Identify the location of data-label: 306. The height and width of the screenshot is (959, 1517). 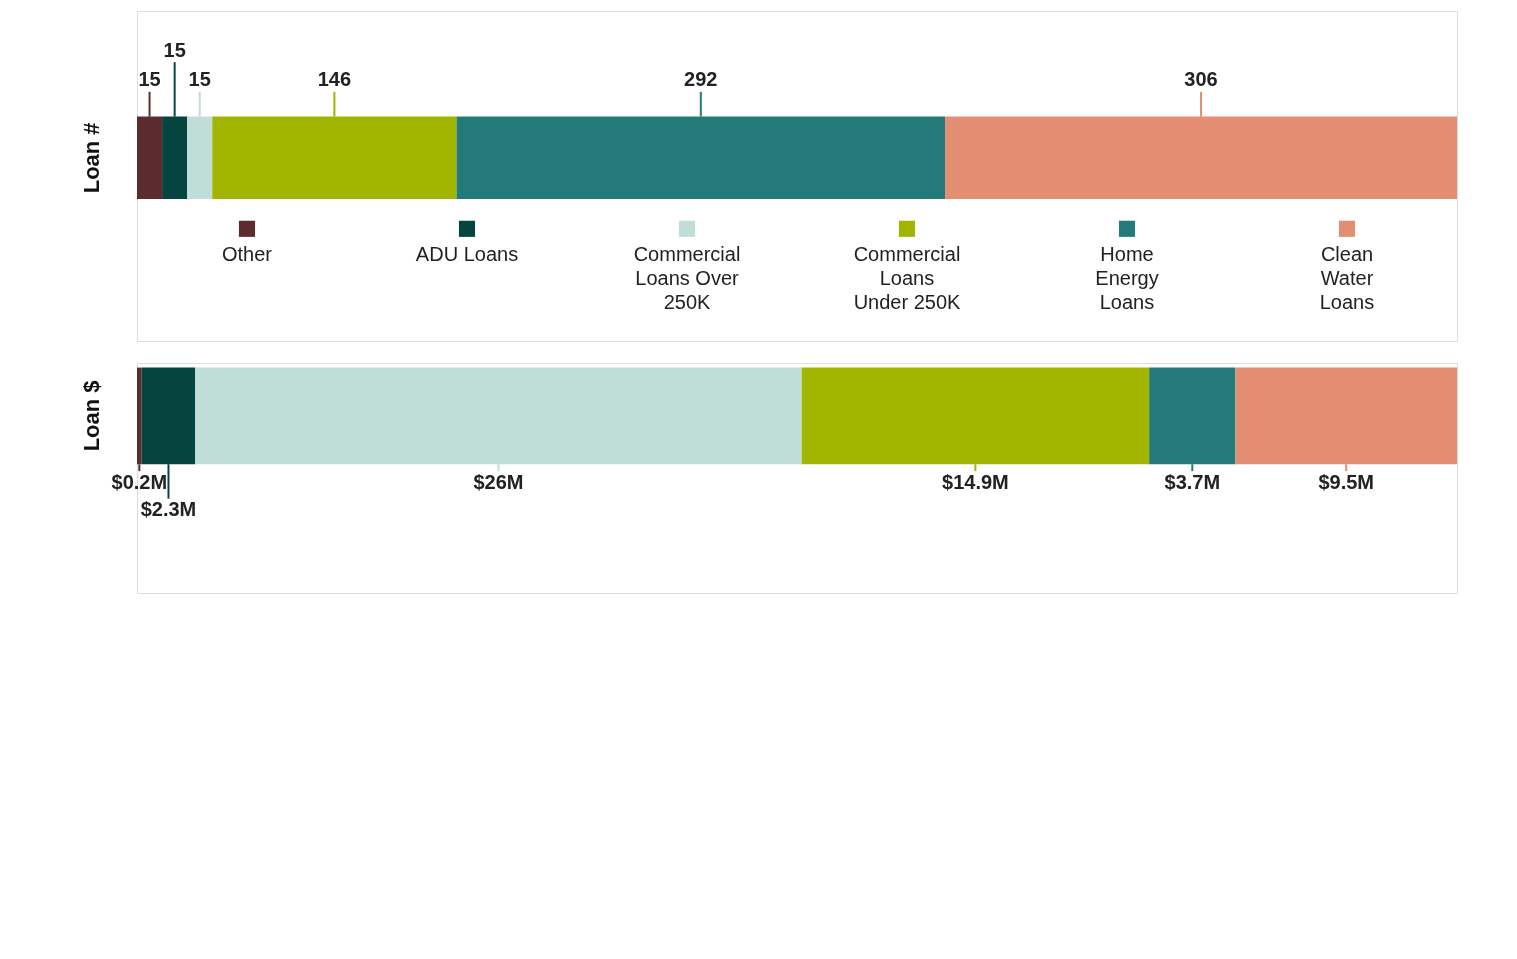
(1201, 79).